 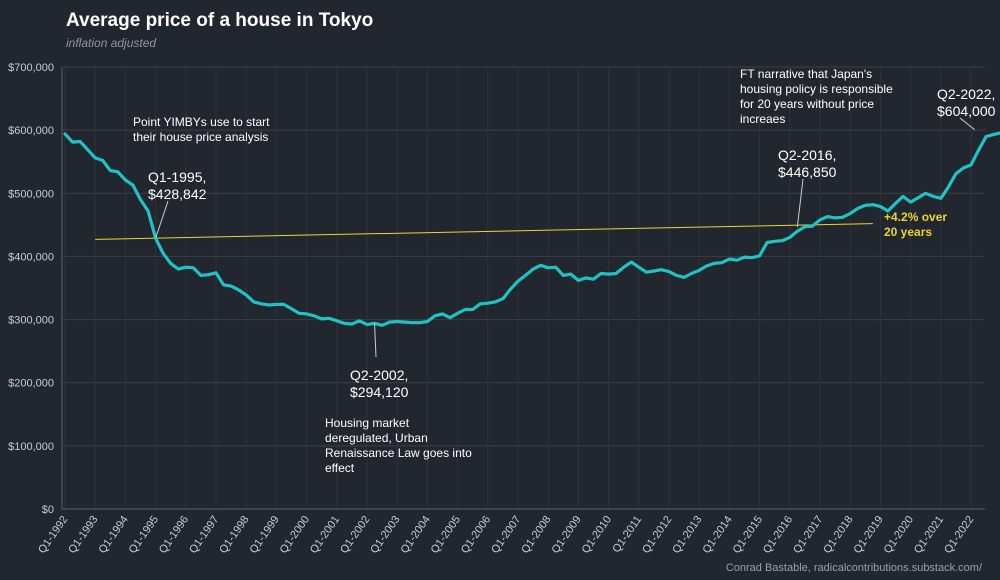 I want to click on x-tick-label: Q1-2007, so click(x=506, y=535).